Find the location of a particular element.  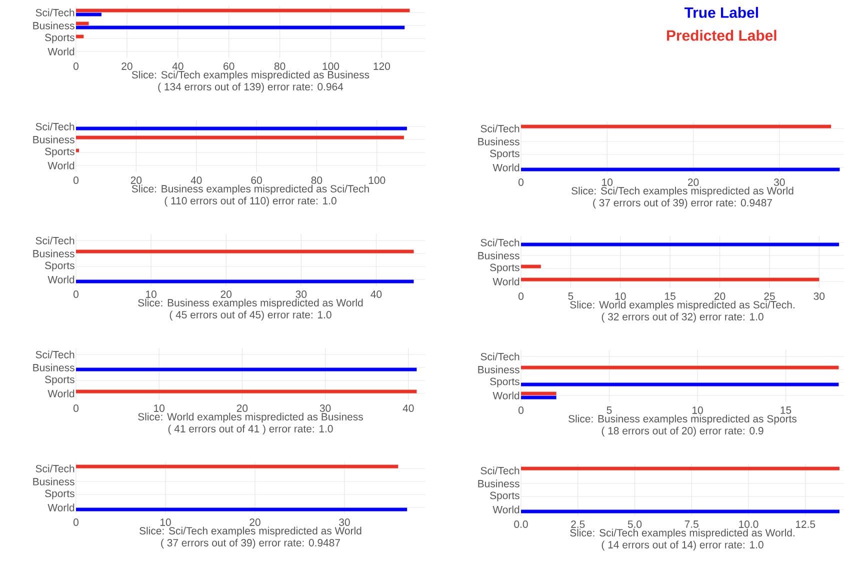

text: True Label is located at coordinates (721, 12).